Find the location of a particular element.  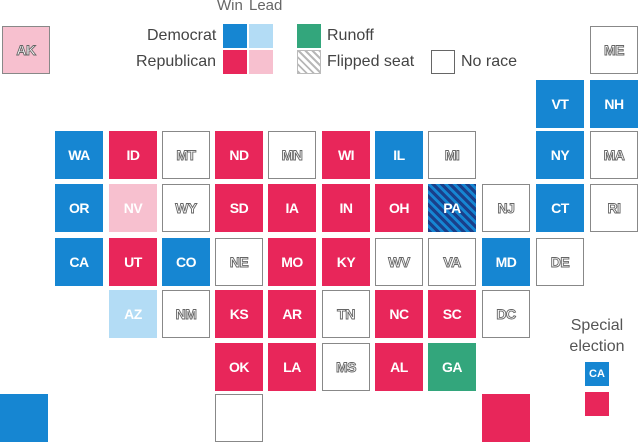

legend-republican-lead-swatch is located at coordinates (261, 62).